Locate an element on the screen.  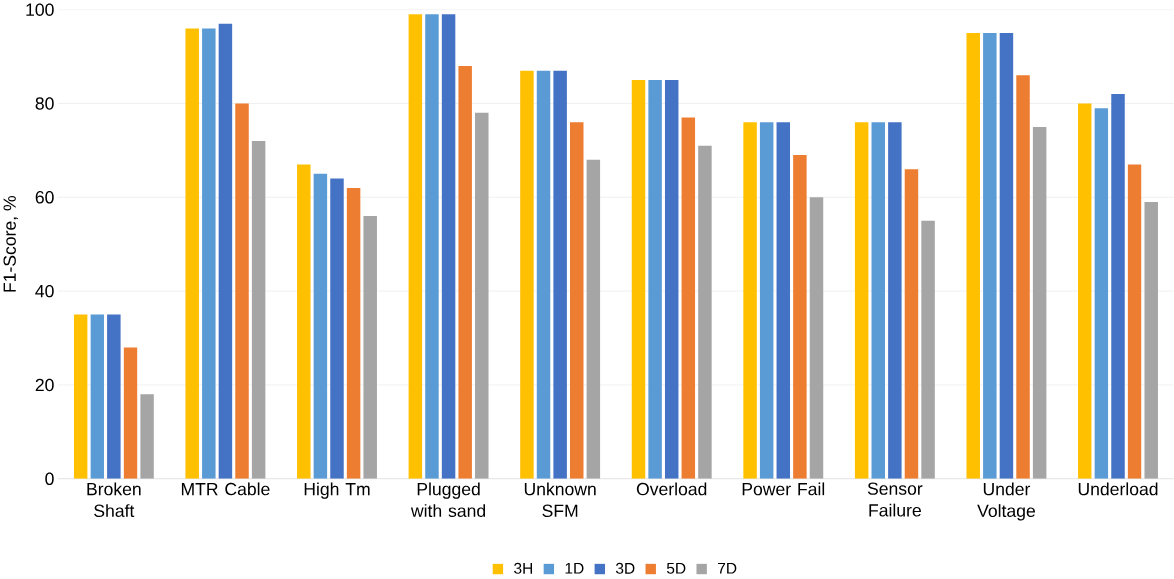
x-tick-label: Plugged with sand is located at coordinates (448, 499).